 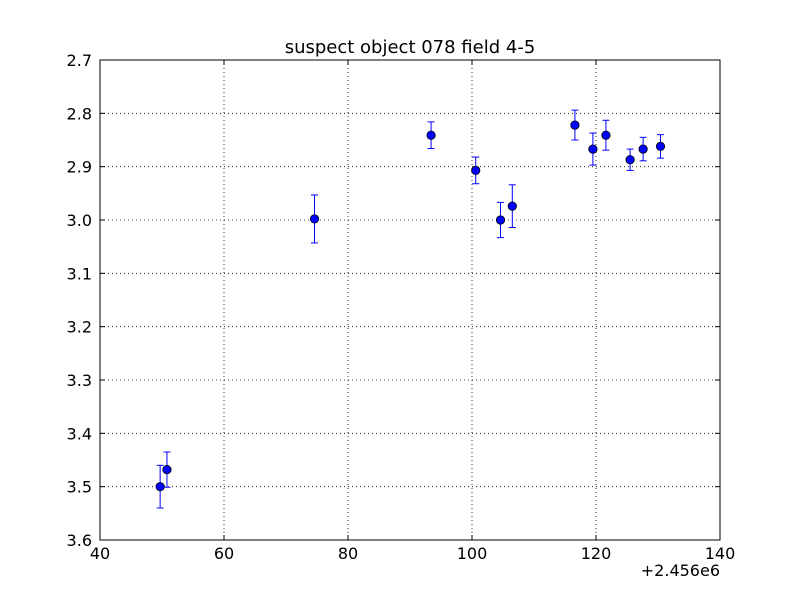 I want to click on x-tick-label: 100, so click(x=472, y=553).